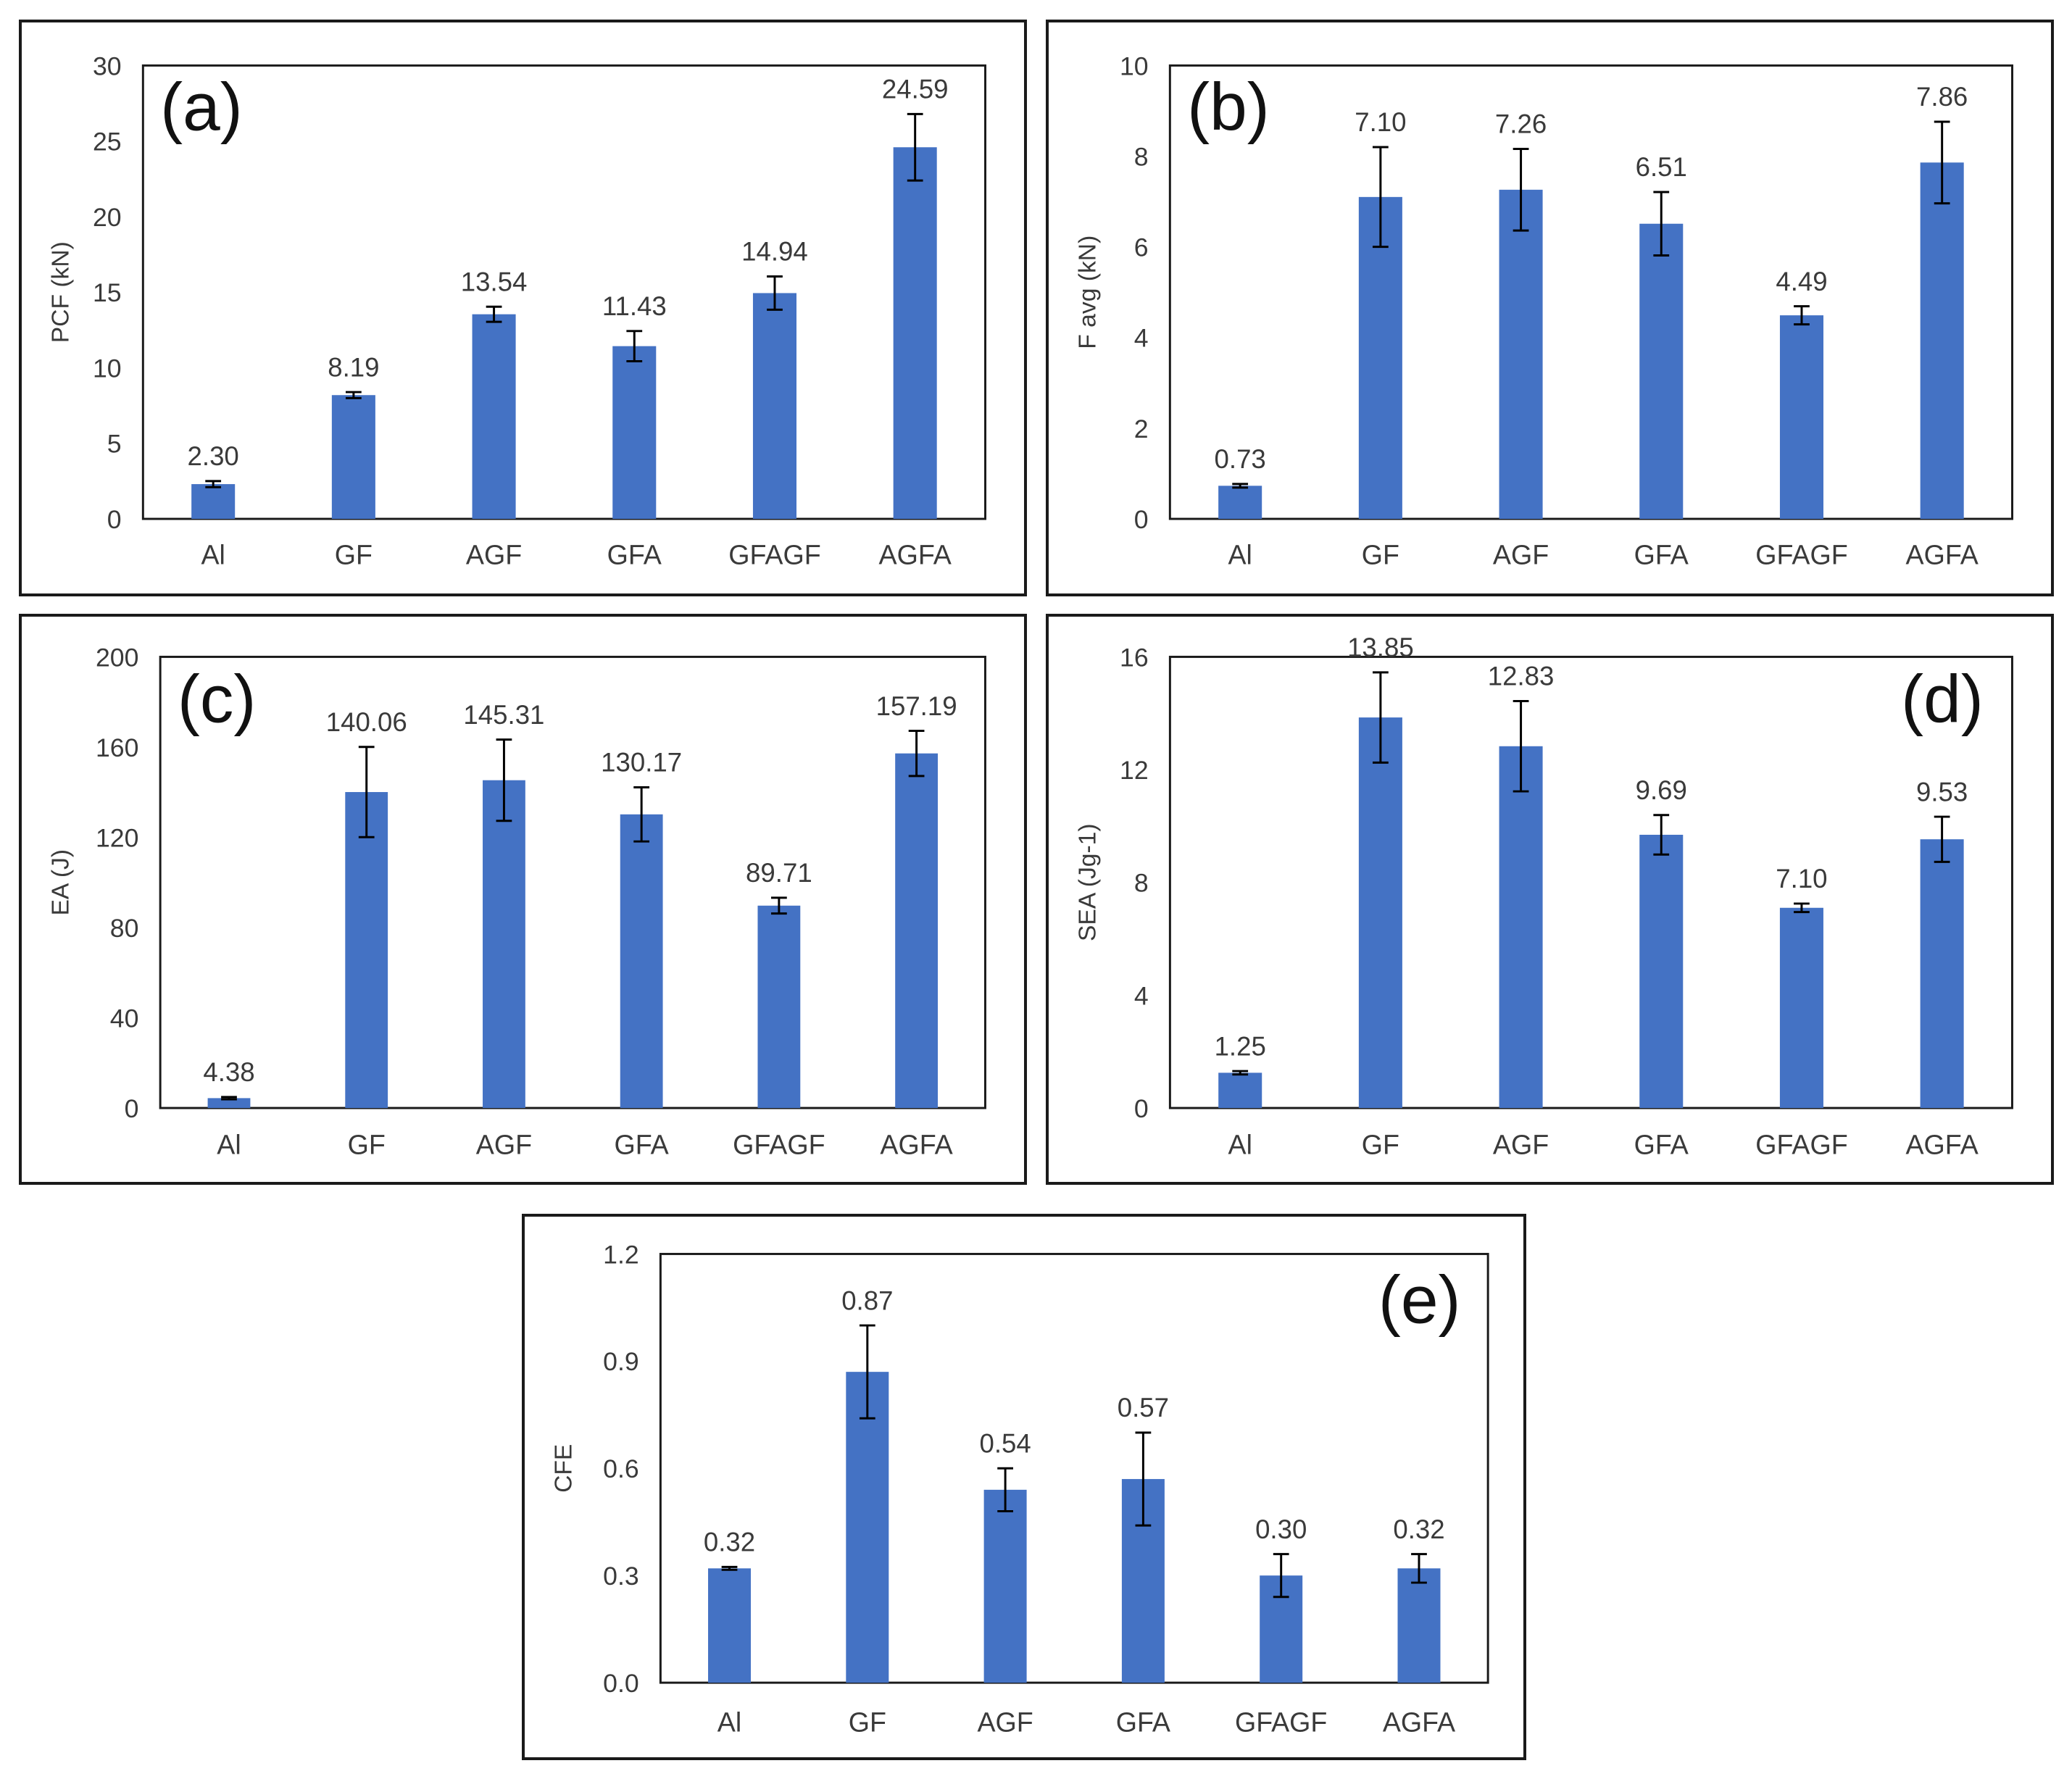 Image resolution: width=2072 pixels, height=1779 pixels. Describe the element at coordinates (1134, 65) in the screenshot. I see `y-tick-label: 10` at that location.